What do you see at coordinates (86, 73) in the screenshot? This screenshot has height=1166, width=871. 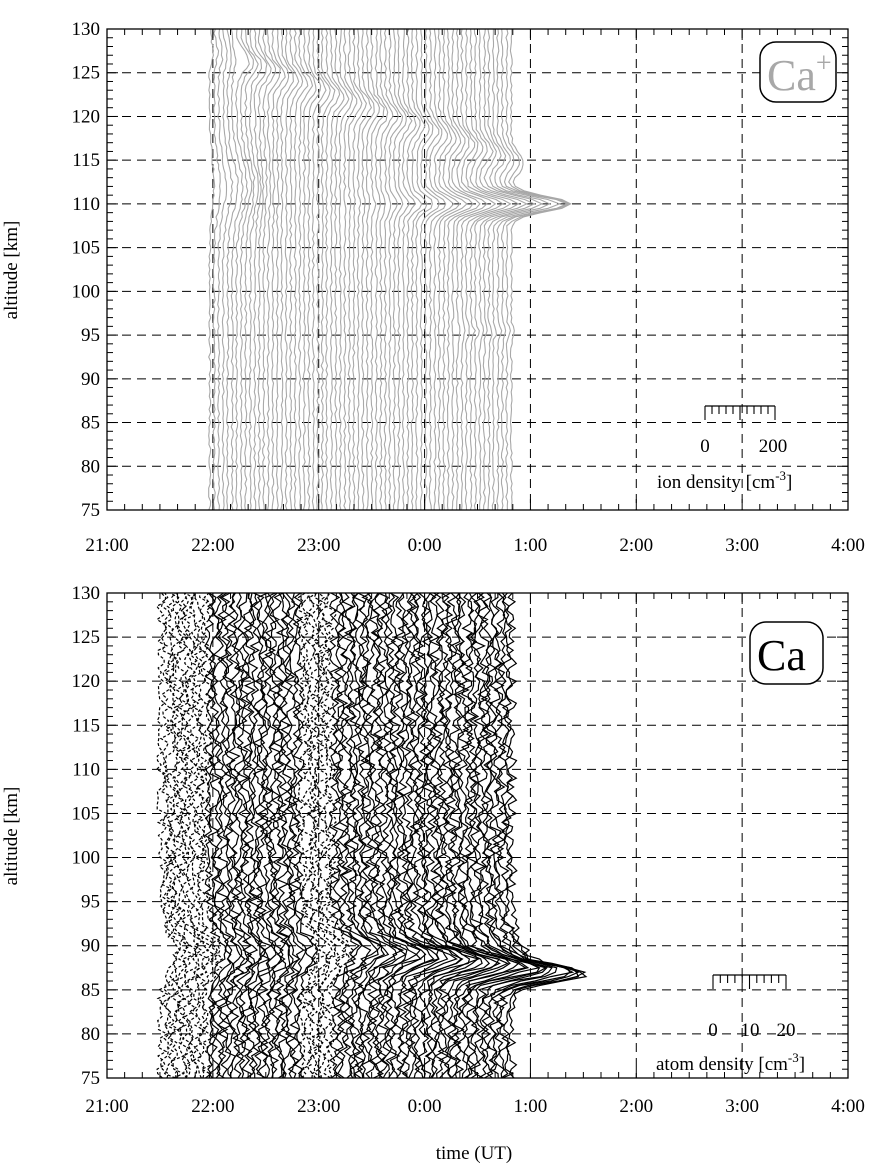 I see `y-tick-label: 125` at bounding box center [86, 73].